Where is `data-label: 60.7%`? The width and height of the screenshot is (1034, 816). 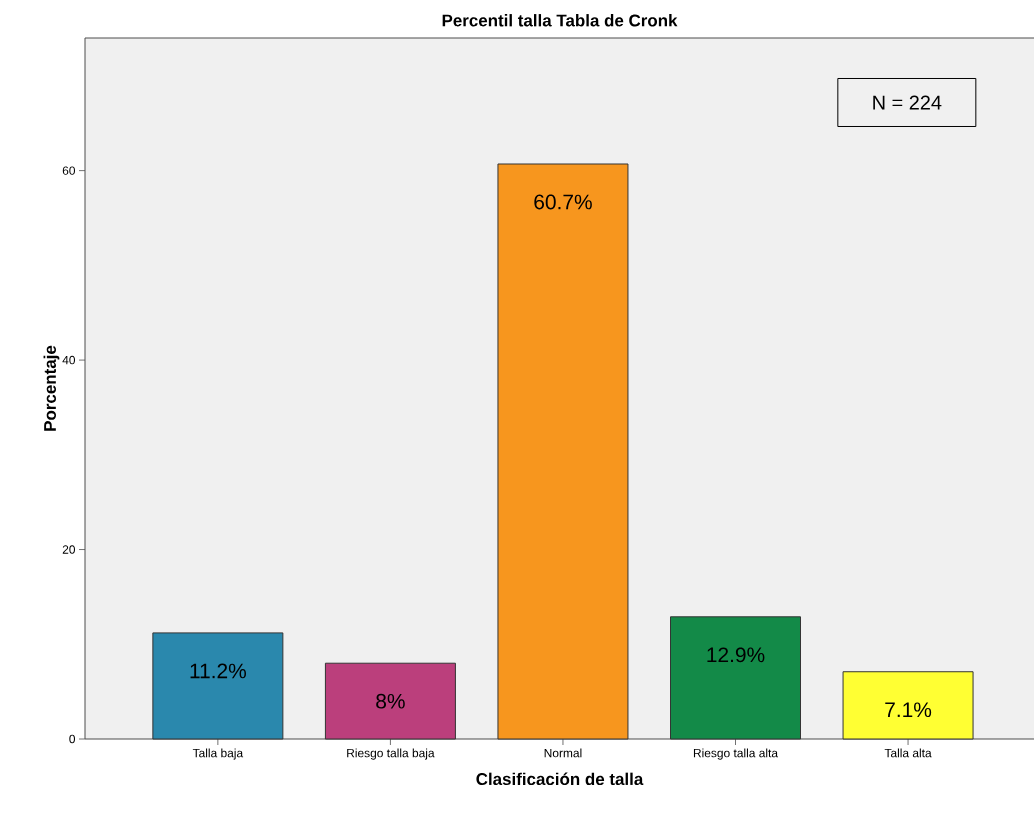
data-label: 60.7% is located at coordinates (563, 202).